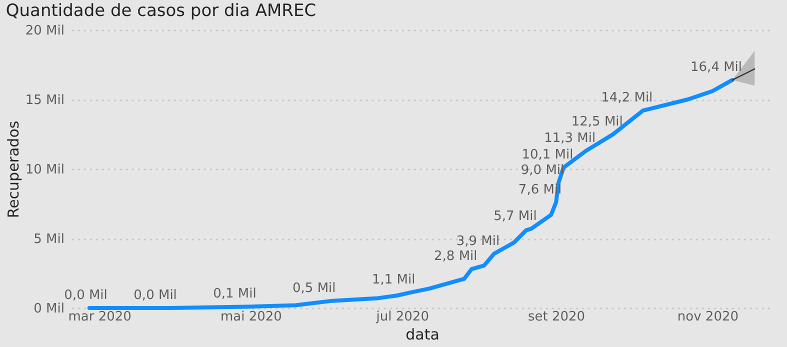 This screenshot has height=347, width=787. Describe the element at coordinates (570, 138) in the screenshot. I see `data-label: 11,3 Mil` at that location.